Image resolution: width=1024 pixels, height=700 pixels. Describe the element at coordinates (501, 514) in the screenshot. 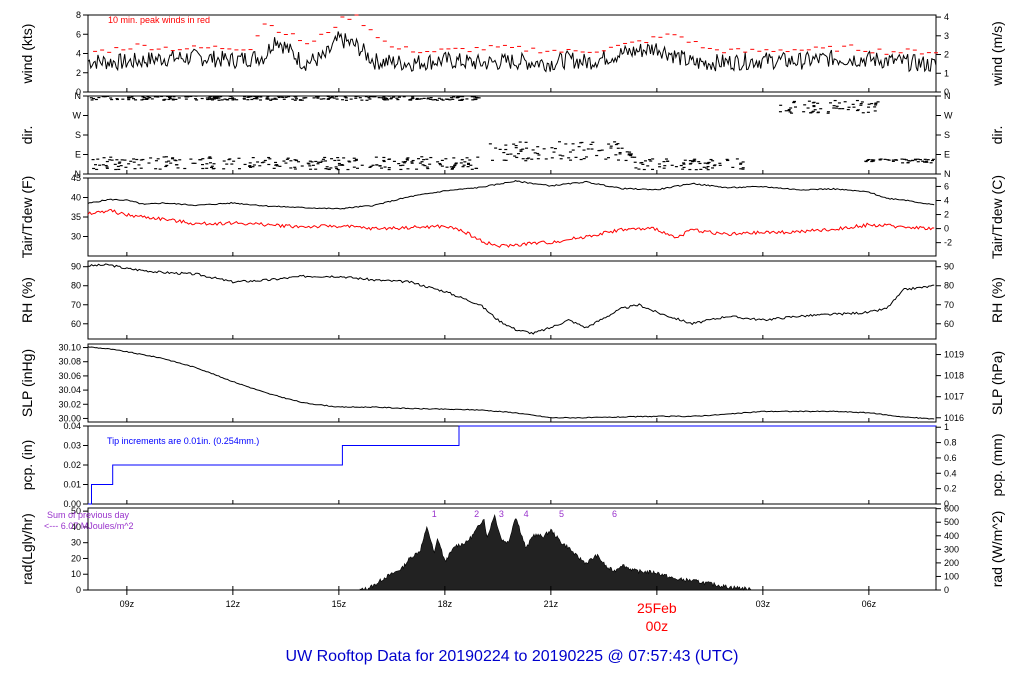

I see `radiation-marker-label: 3` at that location.